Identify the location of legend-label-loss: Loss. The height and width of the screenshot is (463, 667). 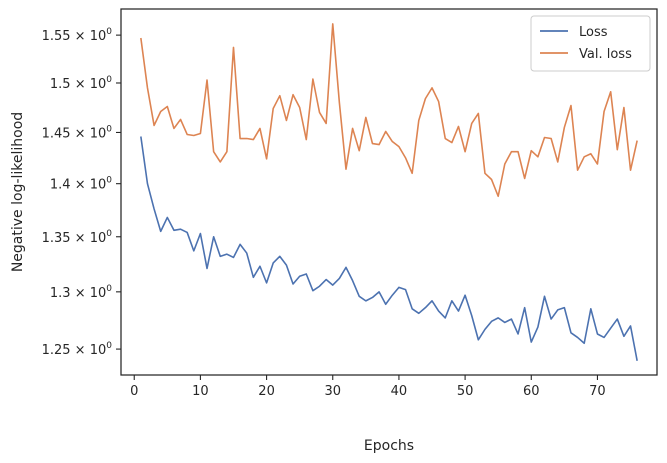
(593, 32).